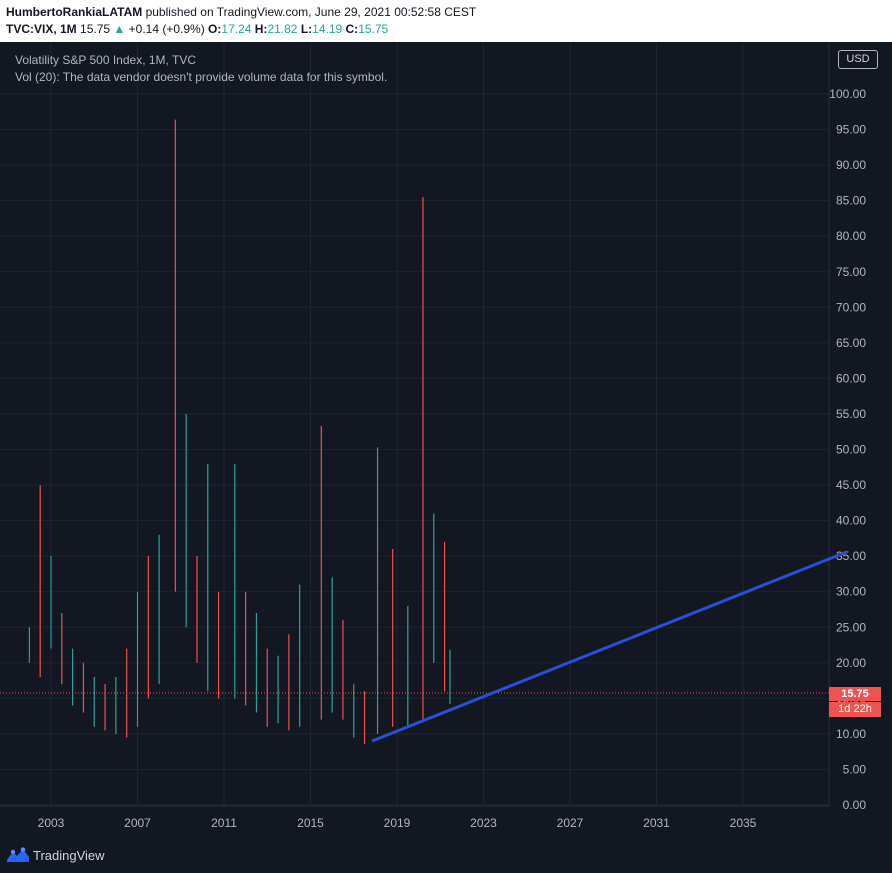  I want to click on x-tick-label: 2019, so click(397, 823).